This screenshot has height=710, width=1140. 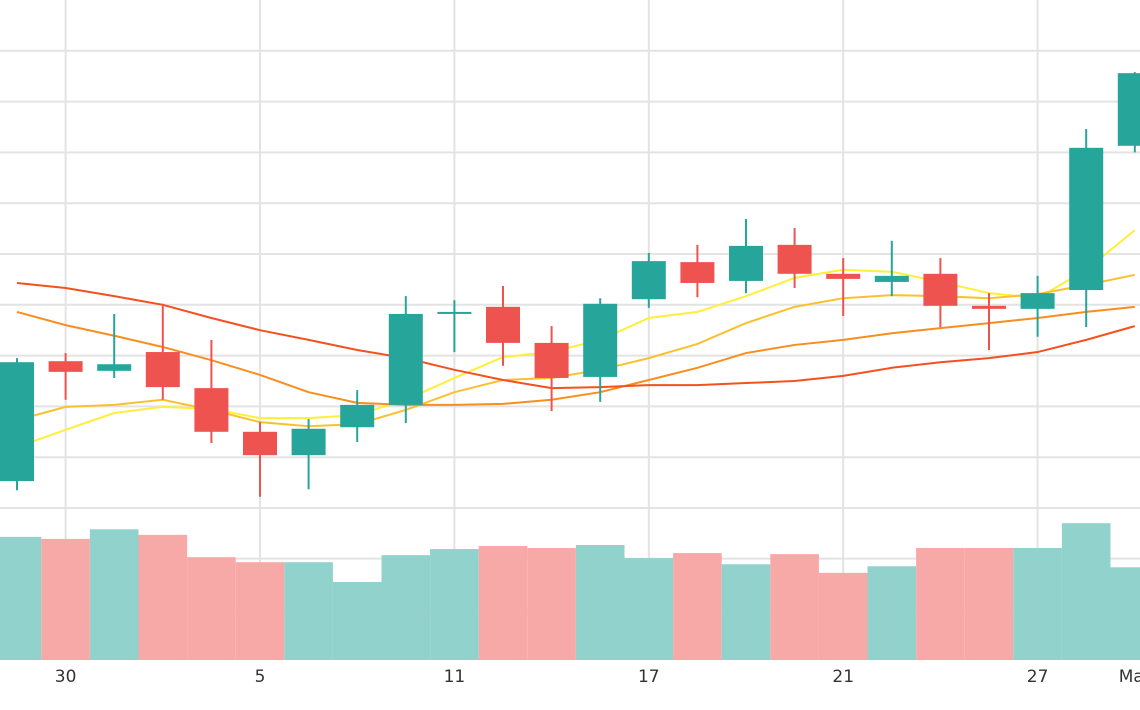 What do you see at coordinates (66, 677) in the screenshot?
I see `x-tick-label: 30` at bounding box center [66, 677].